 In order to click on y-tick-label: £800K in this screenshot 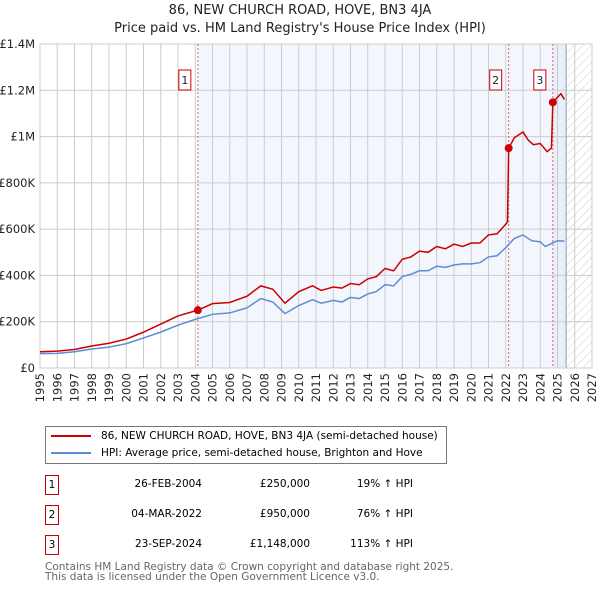, I will do `click(17, 183)`.